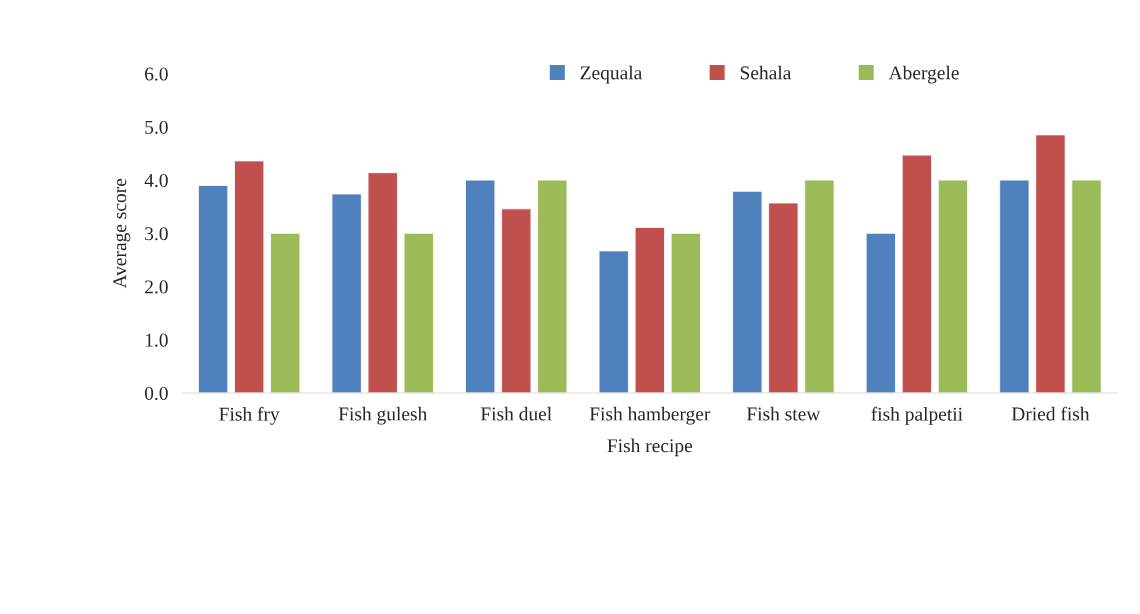  What do you see at coordinates (766, 72) in the screenshot?
I see `legend-label: Sehala` at bounding box center [766, 72].